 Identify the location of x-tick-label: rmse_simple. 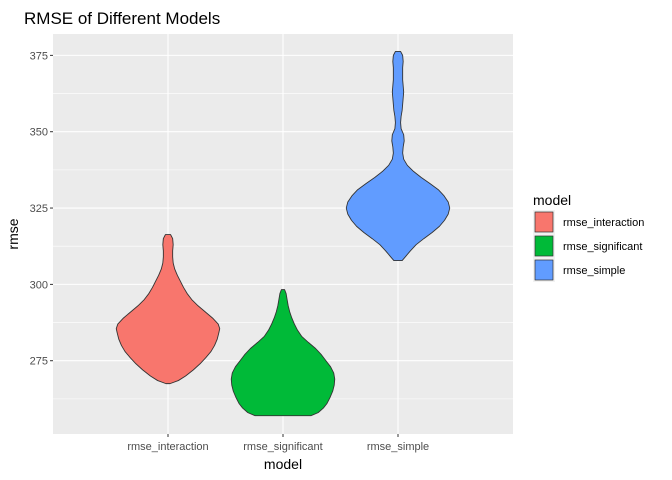
(398, 447).